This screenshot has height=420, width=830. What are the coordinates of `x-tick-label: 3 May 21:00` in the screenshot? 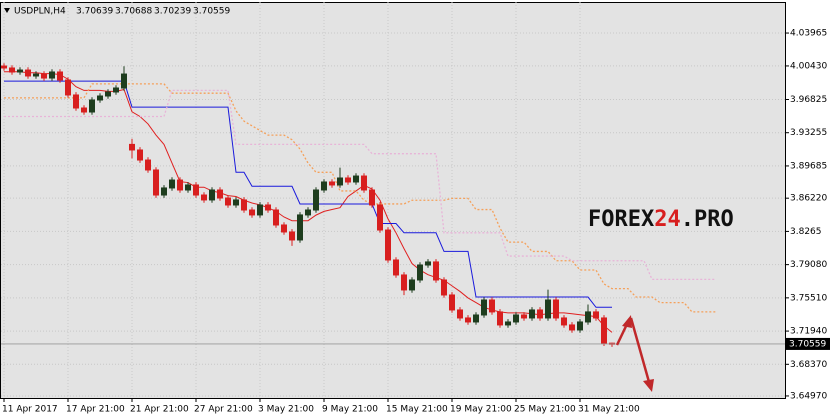 It's located at (286, 410).